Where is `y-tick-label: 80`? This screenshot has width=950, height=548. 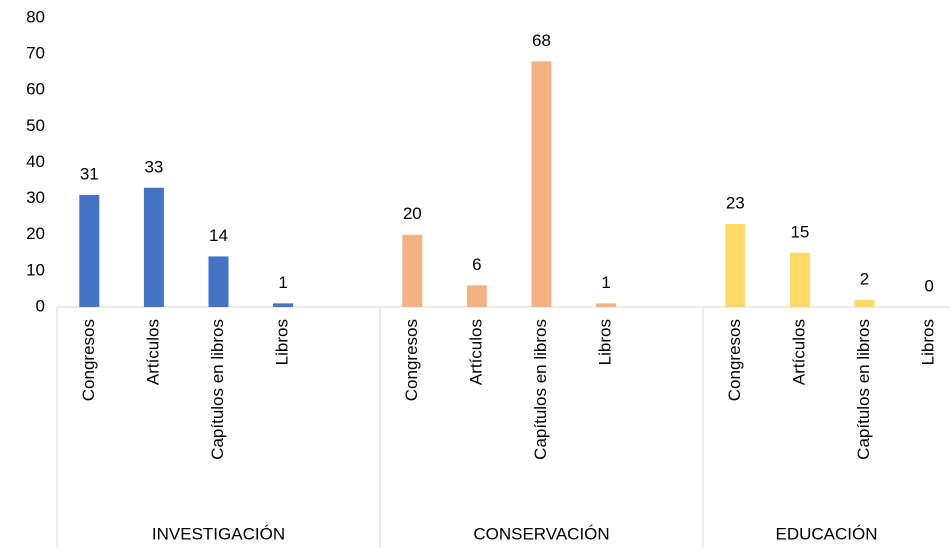 y-tick-label: 80 is located at coordinates (35, 16).